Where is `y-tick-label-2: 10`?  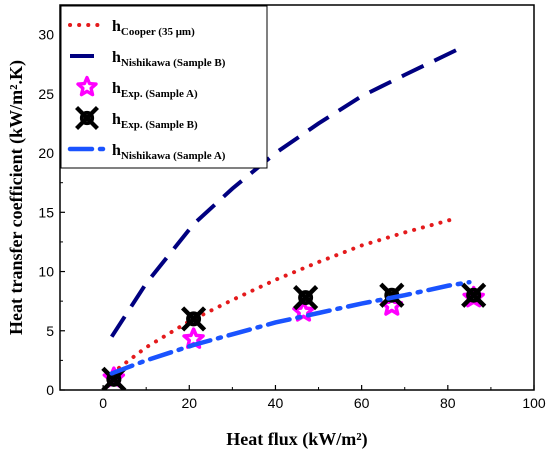
y-tick-label-2: 10 is located at coordinates (46, 272).